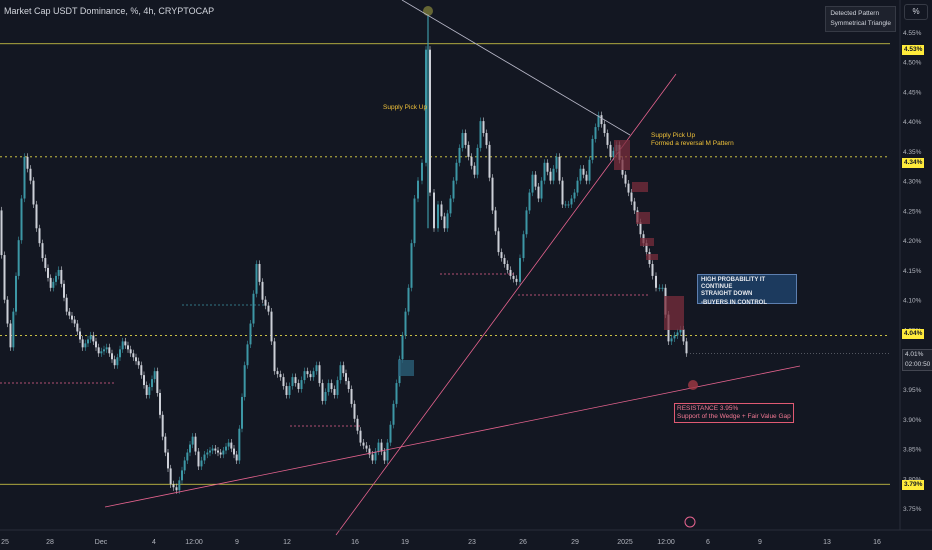  Describe the element at coordinates (673, 135) in the screenshot. I see `reversal-line1: Supply Pick Up` at that location.